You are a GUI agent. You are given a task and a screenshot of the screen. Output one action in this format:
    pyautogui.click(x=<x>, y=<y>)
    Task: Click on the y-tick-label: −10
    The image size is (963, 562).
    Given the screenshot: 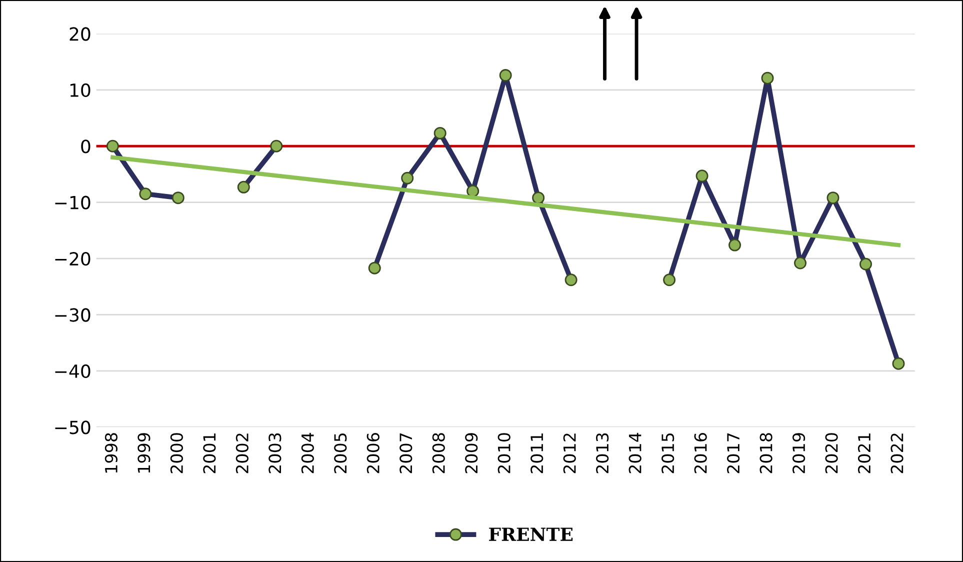 What is the action you would take?
    pyautogui.click(x=72, y=203)
    